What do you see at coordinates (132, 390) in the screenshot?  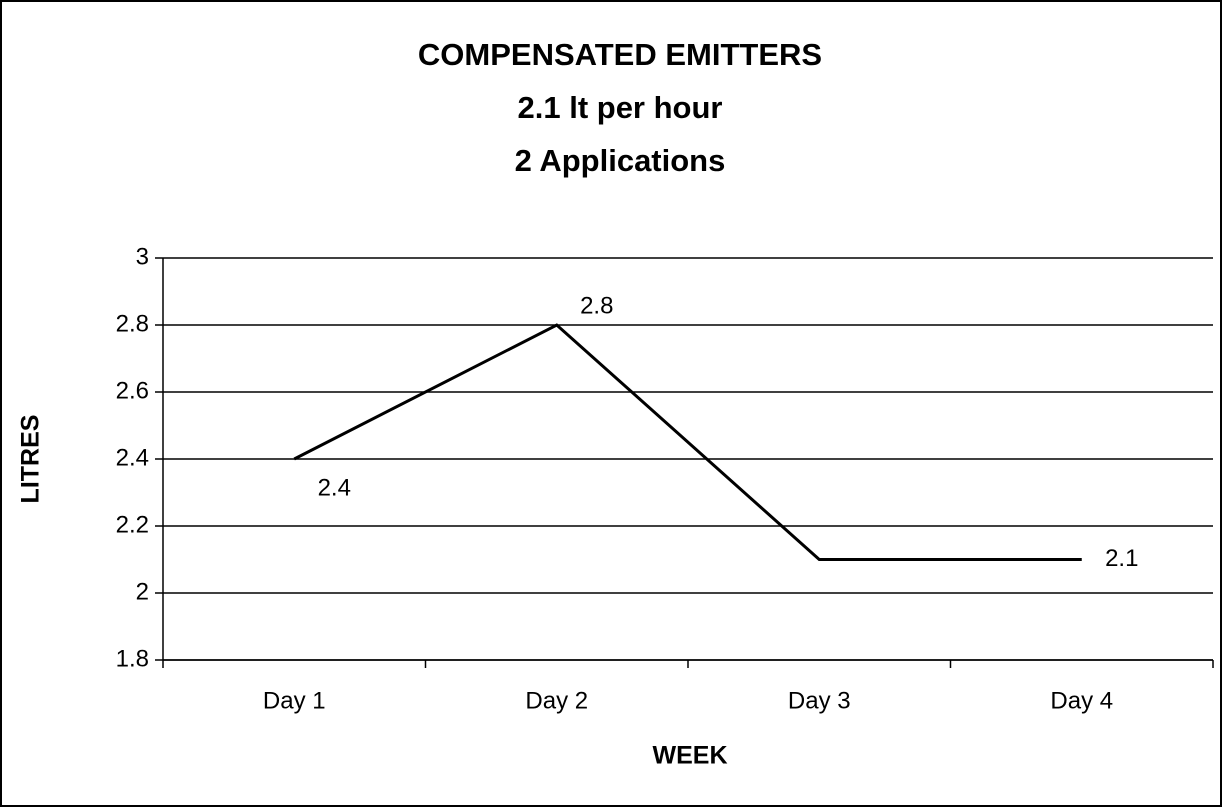 I see `y-tick-label: 2.6` at bounding box center [132, 390].